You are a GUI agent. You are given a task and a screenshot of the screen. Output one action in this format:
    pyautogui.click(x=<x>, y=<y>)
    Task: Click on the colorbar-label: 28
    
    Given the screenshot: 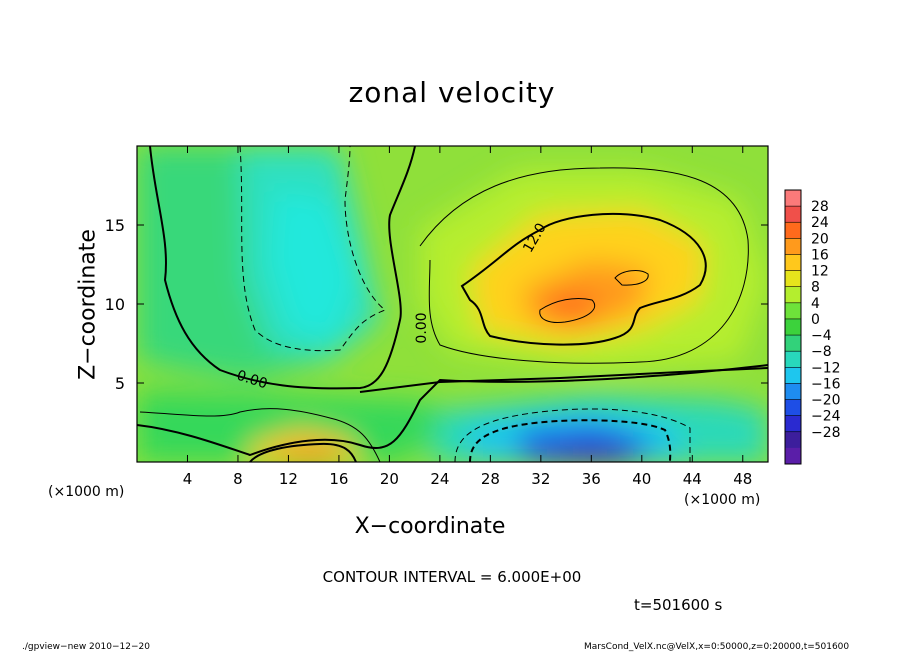 What is the action you would take?
    pyautogui.click(x=820, y=207)
    